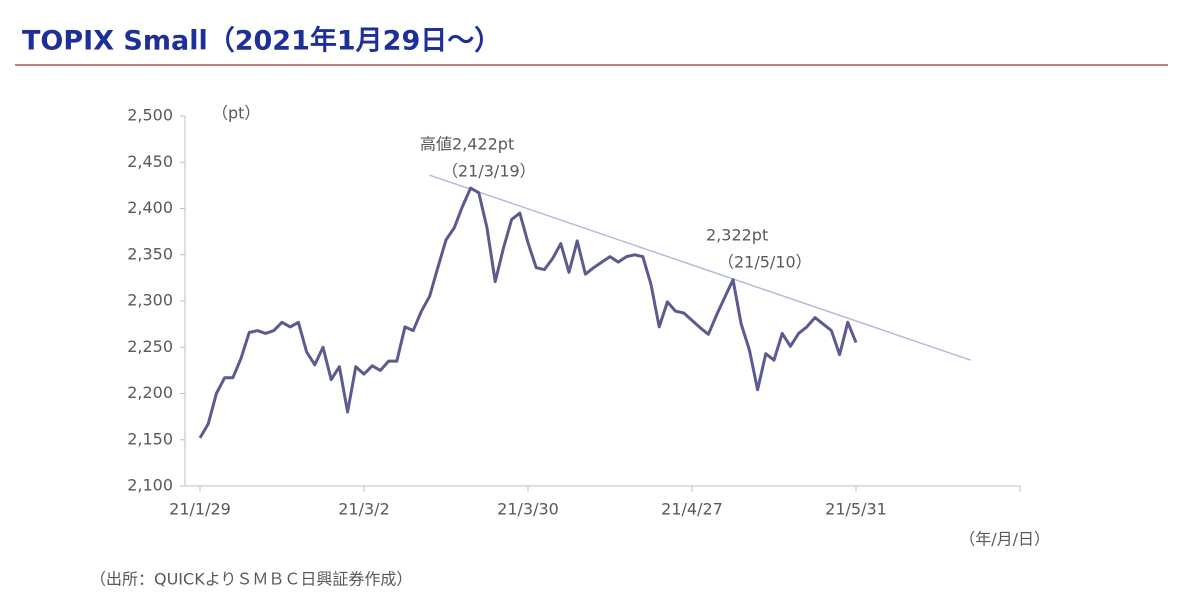 The width and height of the screenshot is (1200, 599). Describe the element at coordinates (150, 438) in the screenshot. I see `y-tick-label: 2,150` at that location.